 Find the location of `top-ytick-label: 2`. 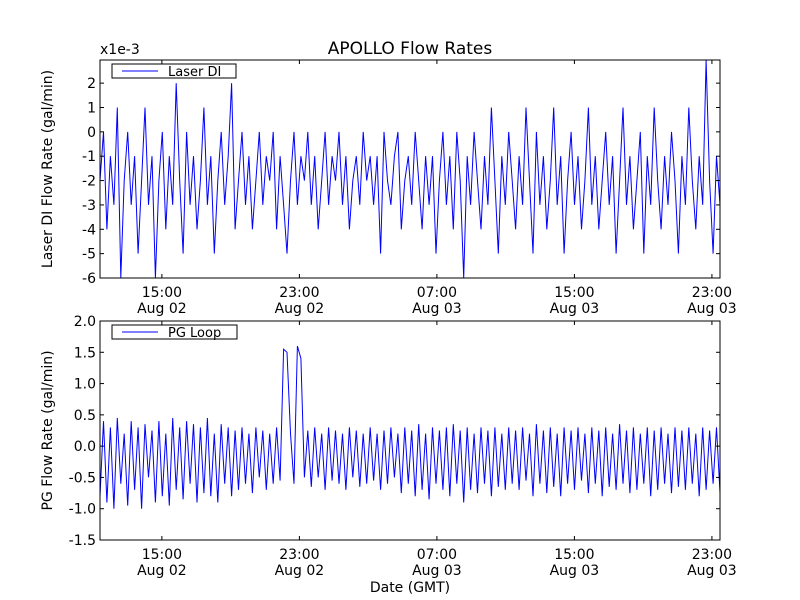

top-ytick-label: 2 is located at coordinates (91, 84).